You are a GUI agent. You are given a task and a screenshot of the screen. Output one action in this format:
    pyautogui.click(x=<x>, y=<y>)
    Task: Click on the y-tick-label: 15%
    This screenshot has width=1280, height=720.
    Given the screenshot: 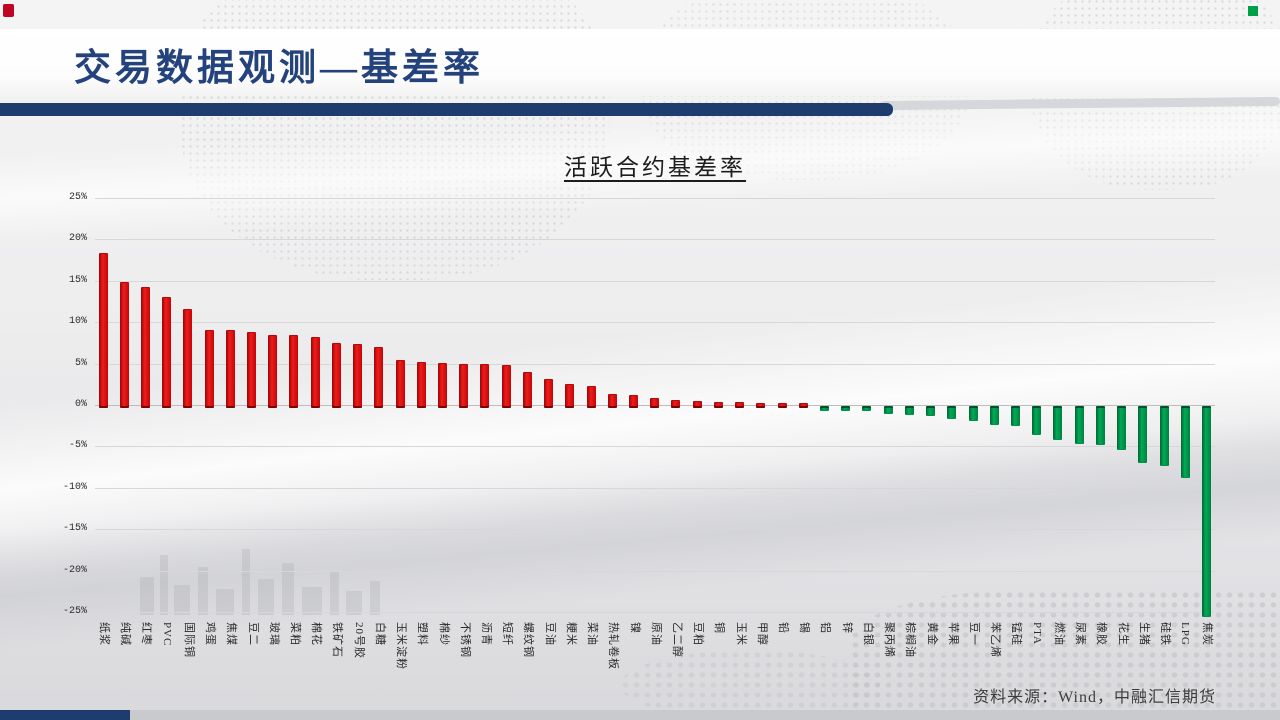 What is the action you would take?
    pyautogui.click(x=77, y=280)
    